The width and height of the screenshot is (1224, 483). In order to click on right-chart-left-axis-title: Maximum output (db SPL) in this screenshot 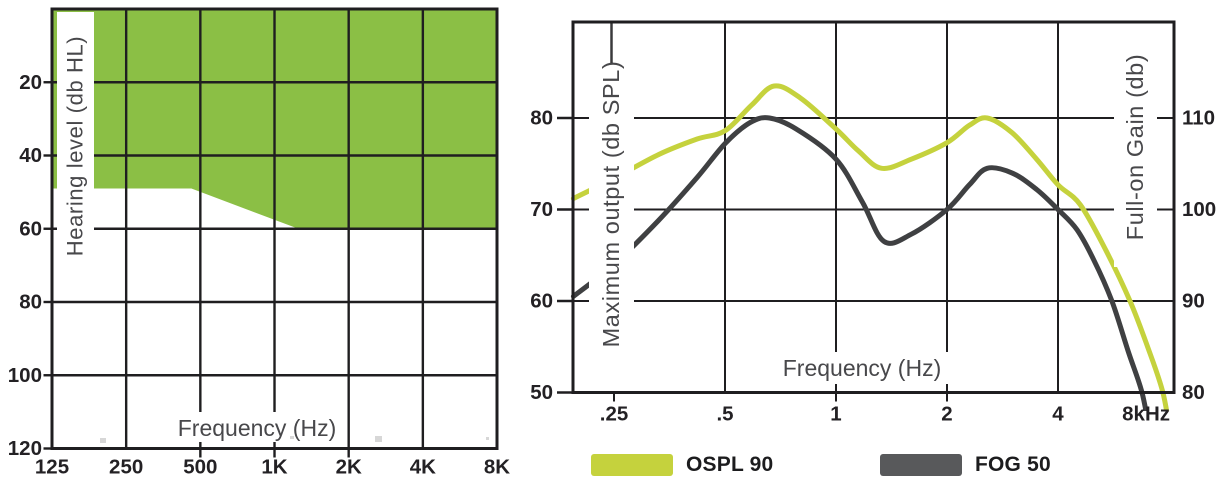, I will do `click(611, 204)`.